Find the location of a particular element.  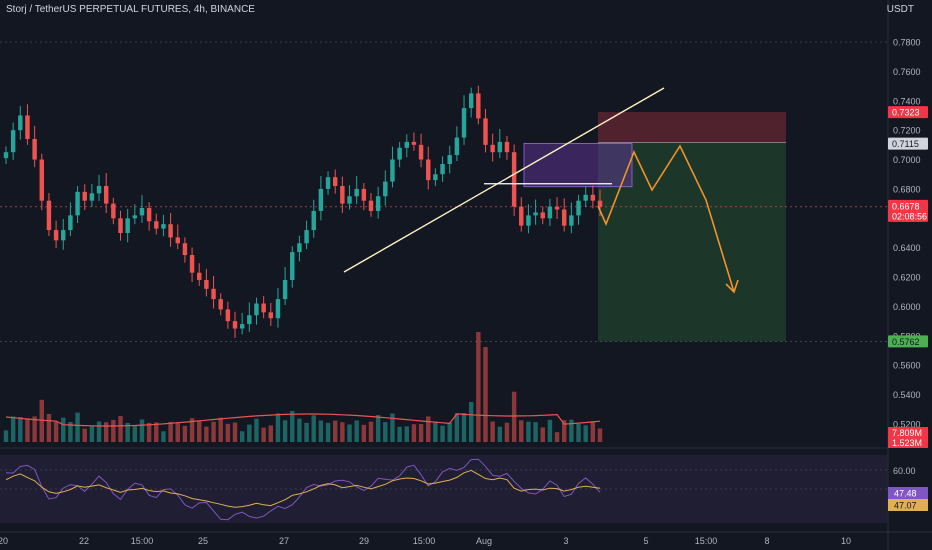

trend-line is located at coordinates (504, 180).